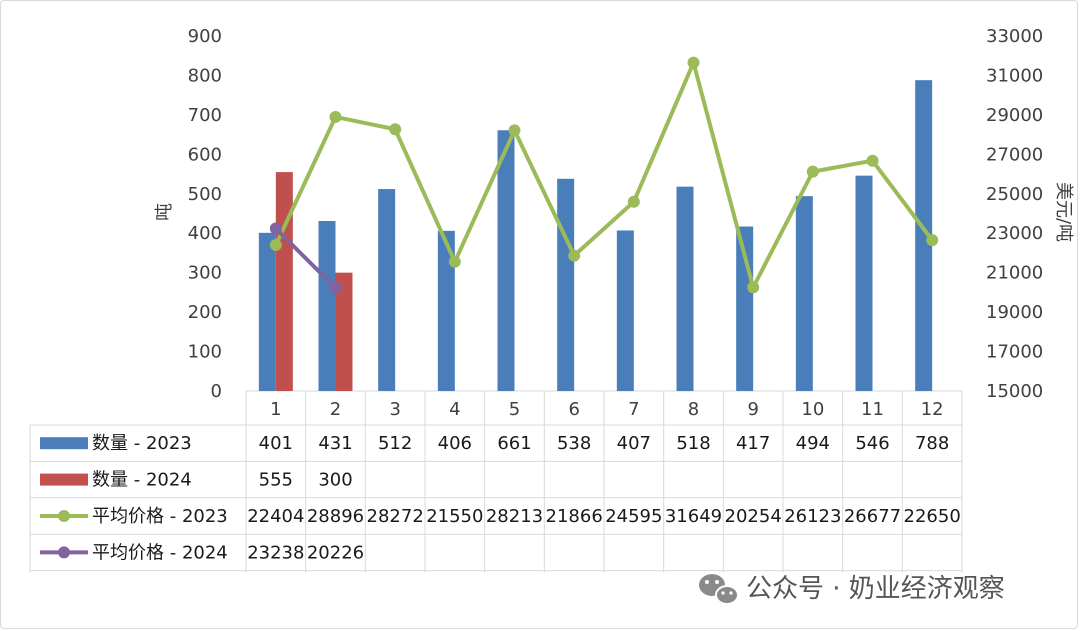 This screenshot has width=1080, height=631. What do you see at coordinates (1014, 154) in the screenshot?
I see `y2-tick-label: 27000` at bounding box center [1014, 154].